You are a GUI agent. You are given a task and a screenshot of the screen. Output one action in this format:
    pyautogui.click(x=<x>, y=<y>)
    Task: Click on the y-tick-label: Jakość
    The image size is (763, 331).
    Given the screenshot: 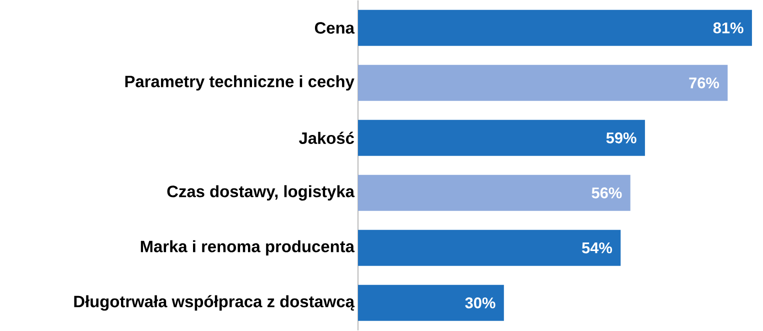 What is the action you would take?
    pyautogui.click(x=326, y=138)
    